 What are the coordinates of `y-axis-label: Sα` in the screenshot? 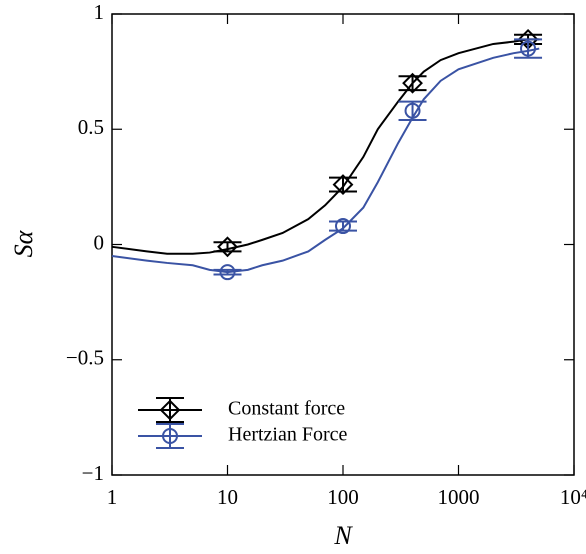 It's located at (23, 243).